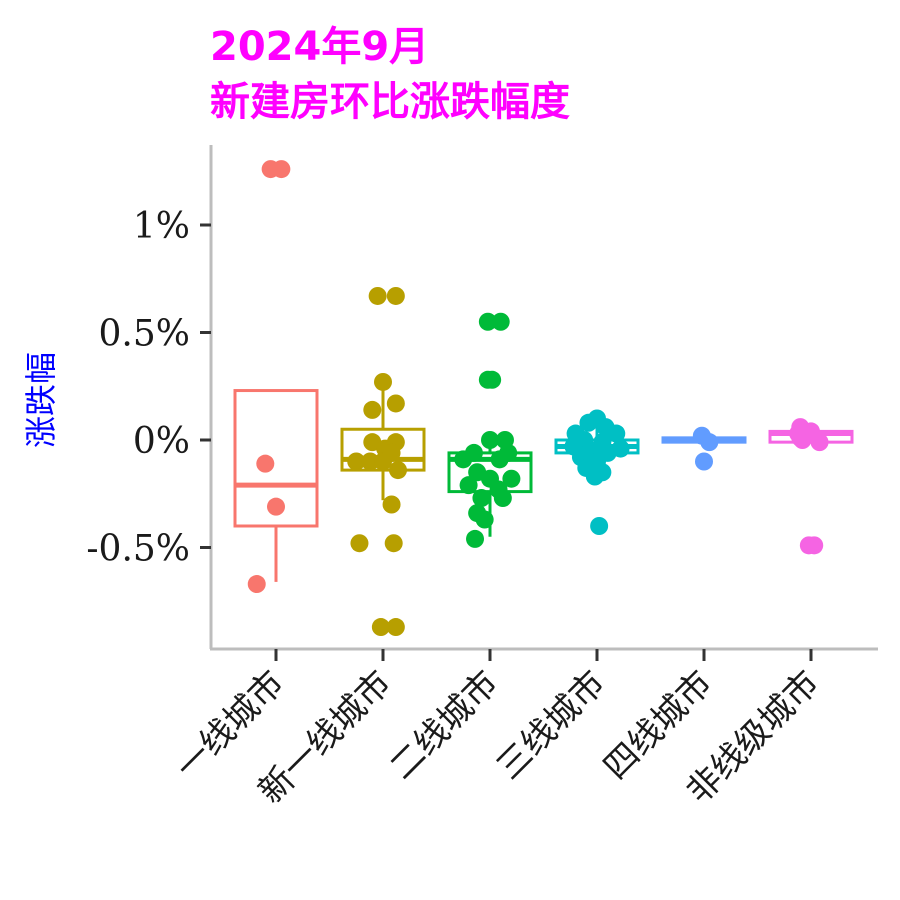 Image resolution: width=900 pixels, height=900 pixels. I want to click on y-axis-ticks: 1% 0.5% 0% -0.5%, so click(148, 388).